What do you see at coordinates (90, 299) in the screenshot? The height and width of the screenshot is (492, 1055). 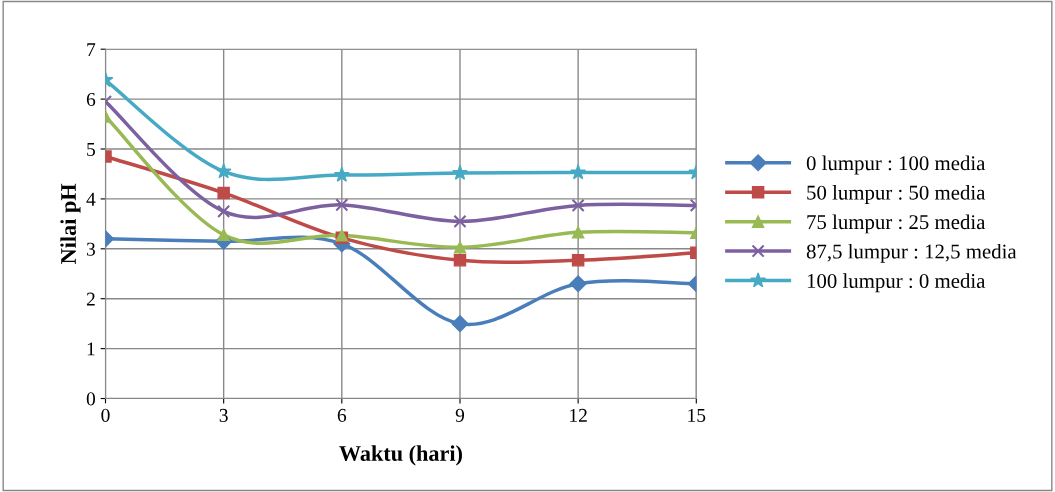 I see `y-tick-label: 2` at bounding box center [90, 299].